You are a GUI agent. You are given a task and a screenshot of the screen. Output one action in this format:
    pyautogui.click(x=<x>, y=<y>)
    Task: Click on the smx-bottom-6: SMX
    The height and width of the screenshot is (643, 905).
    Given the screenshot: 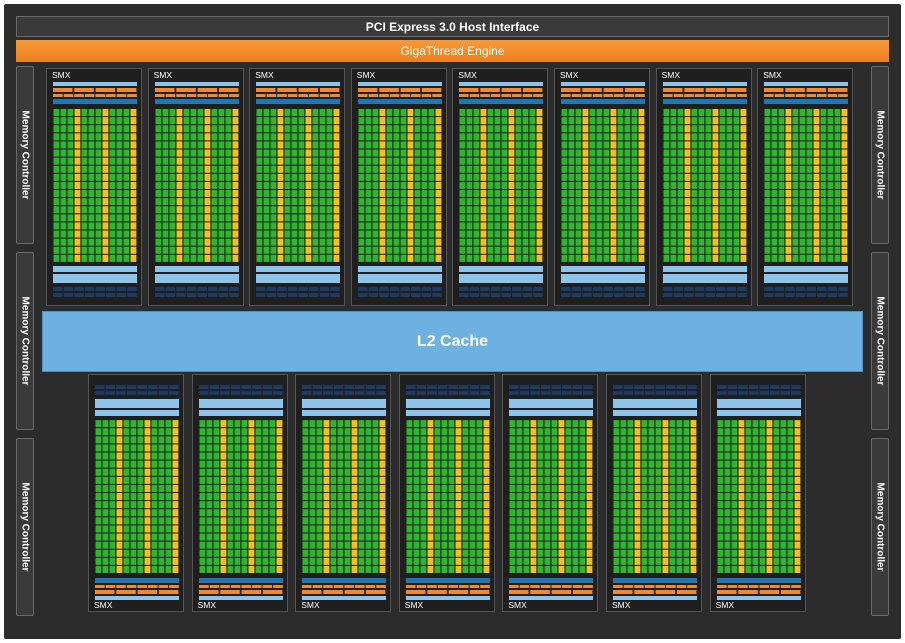 What is the action you would take?
    pyautogui.click(x=654, y=493)
    